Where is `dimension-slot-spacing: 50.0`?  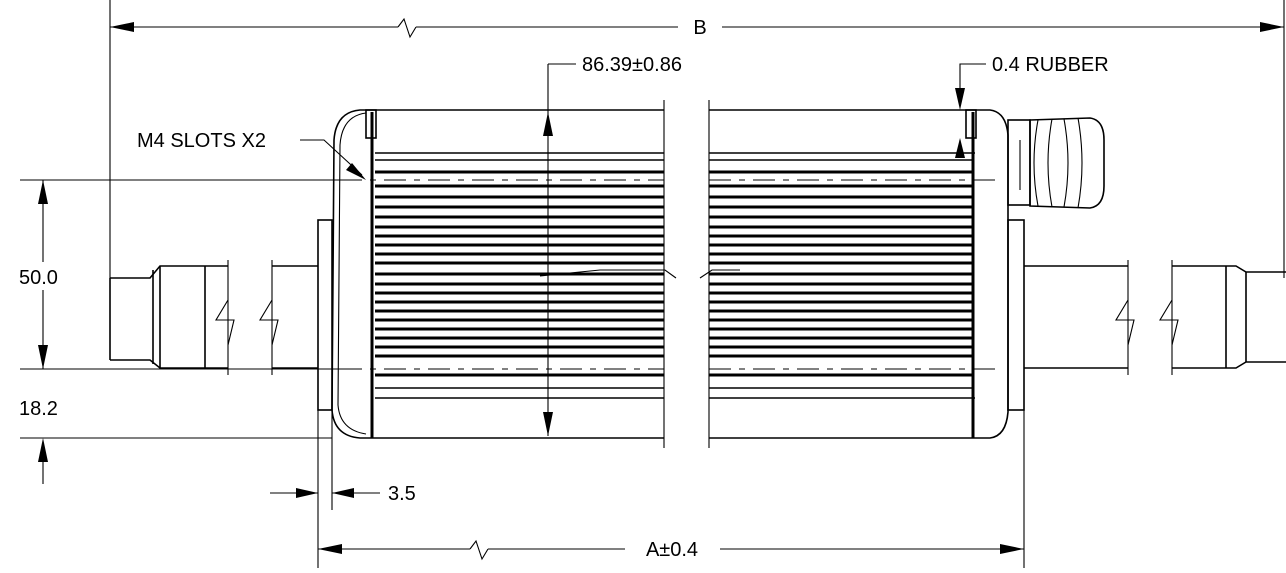 dimension-slot-spacing: 50.0 is located at coordinates (179, 274).